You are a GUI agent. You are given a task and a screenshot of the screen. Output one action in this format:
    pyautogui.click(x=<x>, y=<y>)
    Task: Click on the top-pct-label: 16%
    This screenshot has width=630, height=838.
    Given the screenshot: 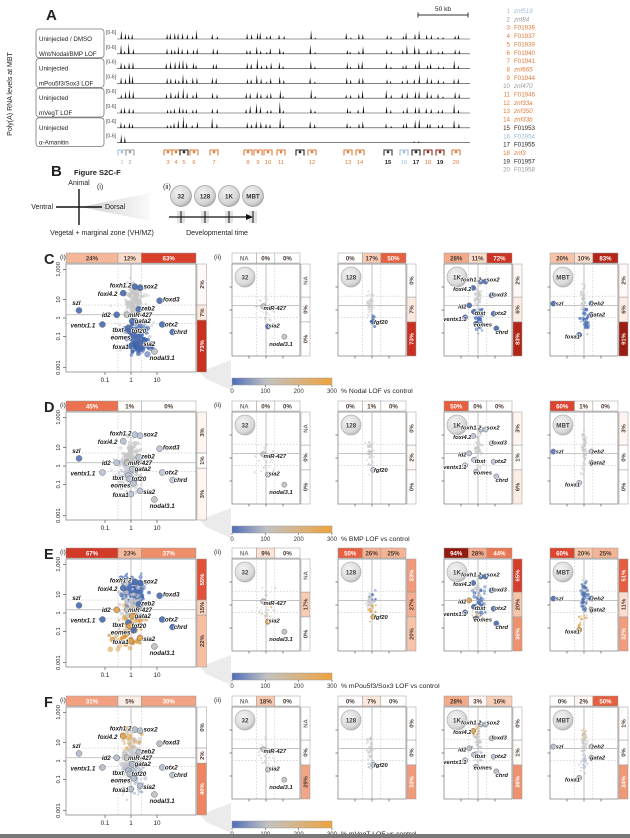 What is the action you would take?
    pyautogui.click(x=499, y=701)
    